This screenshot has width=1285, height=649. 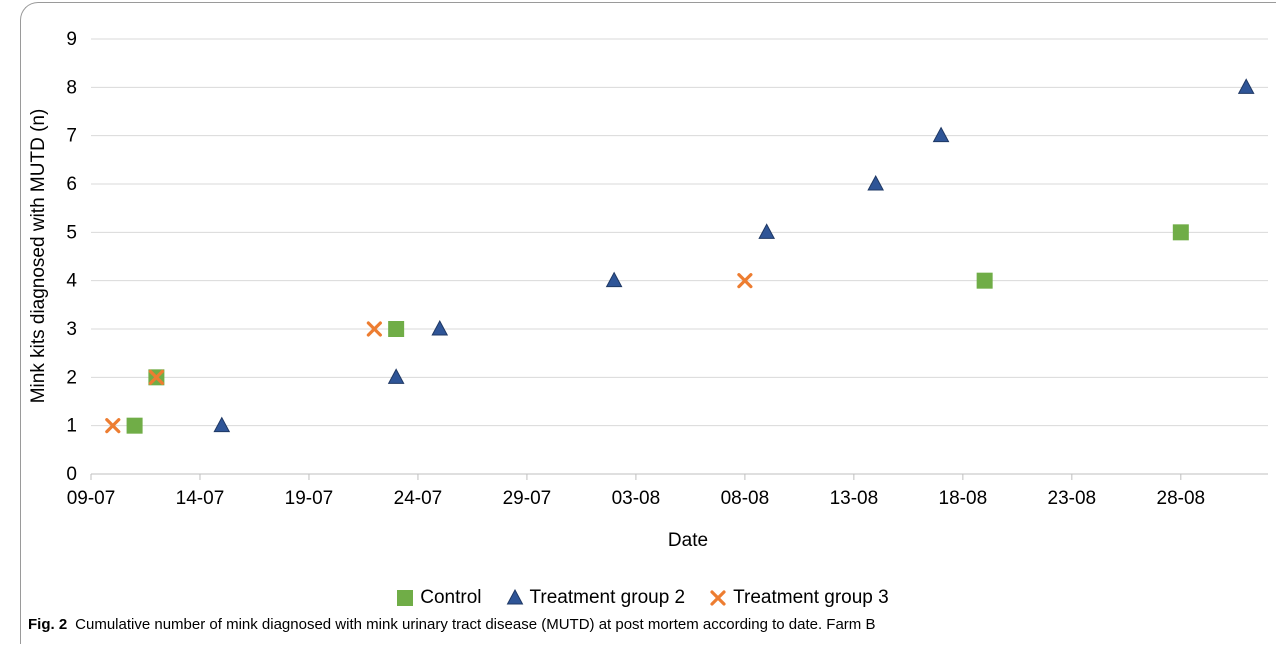 What do you see at coordinates (1181, 498) in the screenshot?
I see `x-tick-label: 28-08` at bounding box center [1181, 498].